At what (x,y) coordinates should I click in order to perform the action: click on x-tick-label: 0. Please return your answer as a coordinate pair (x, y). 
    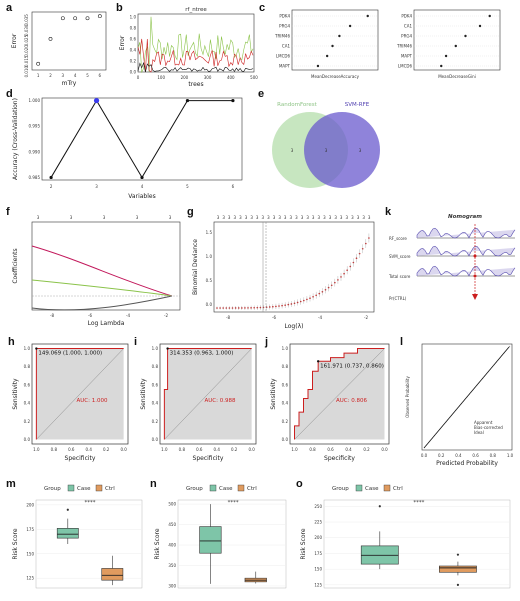
    Looking at the image, I should click on (138, 77).